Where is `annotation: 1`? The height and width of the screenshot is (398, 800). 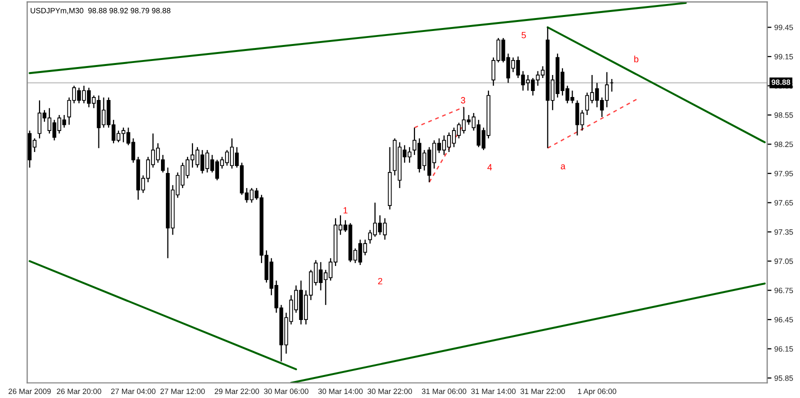
annotation: 1 is located at coordinates (346, 210).